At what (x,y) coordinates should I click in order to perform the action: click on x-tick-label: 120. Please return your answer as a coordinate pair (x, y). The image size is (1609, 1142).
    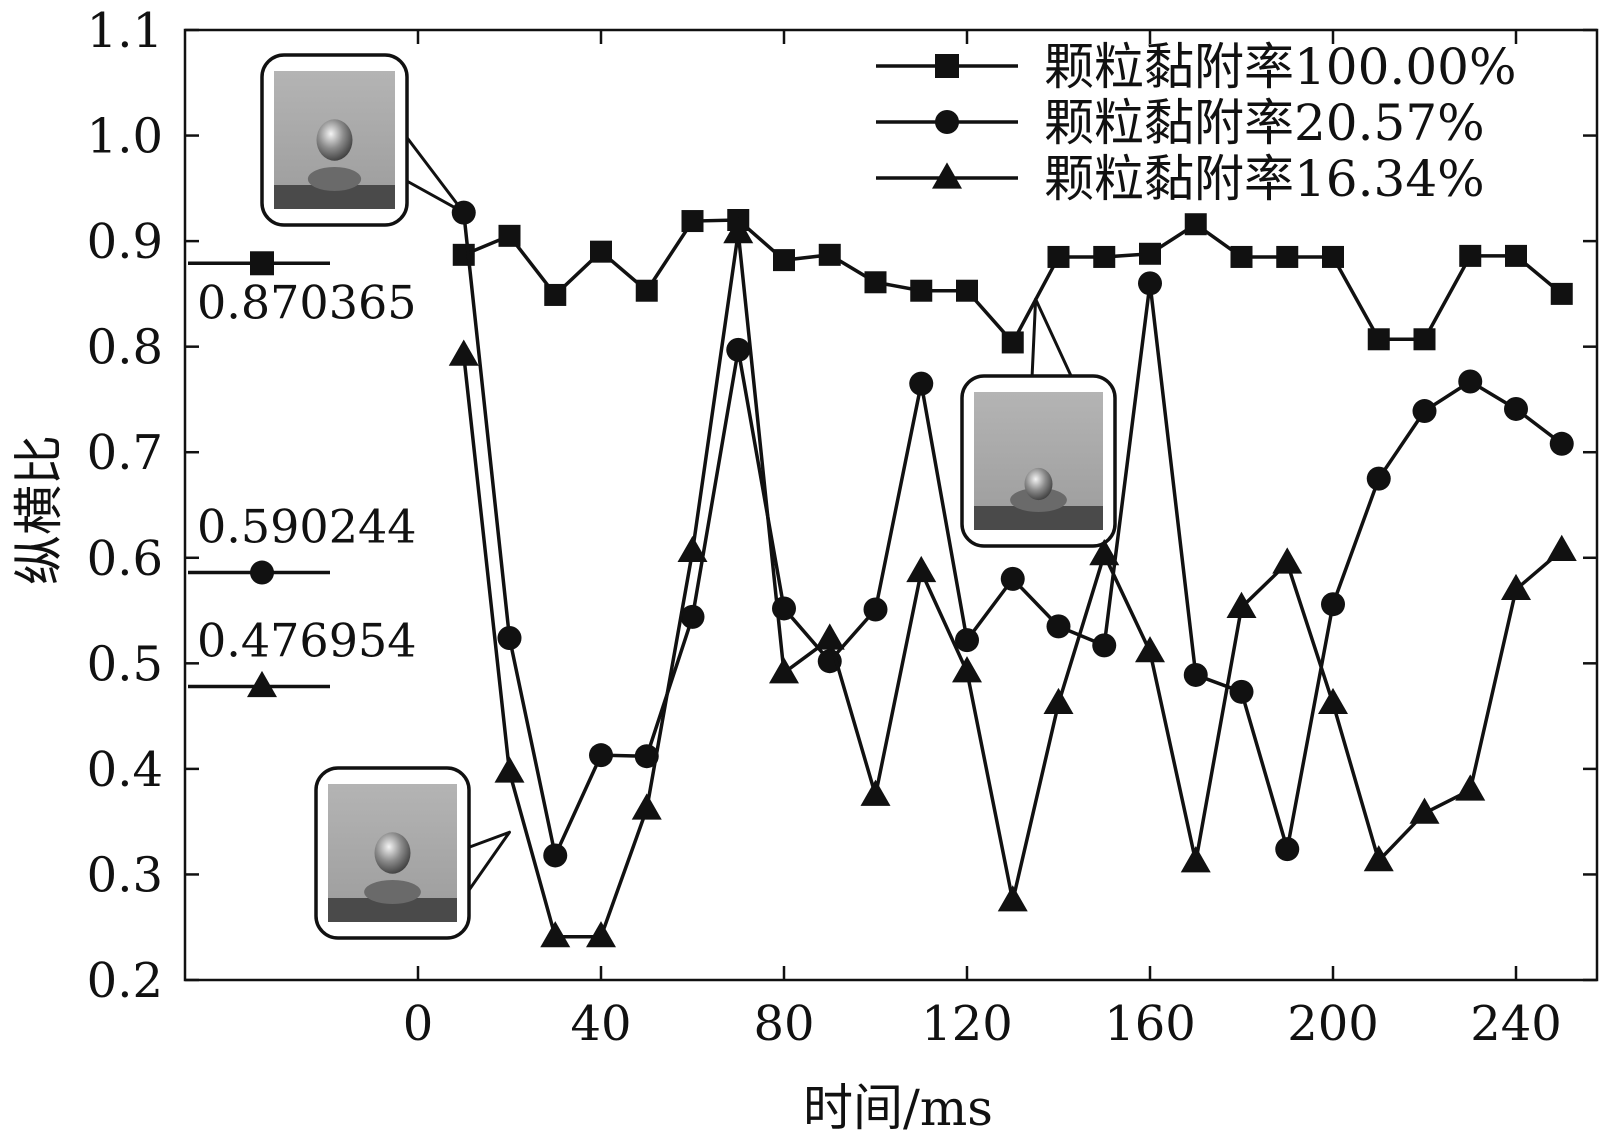
    Looking at the image, I should click on (967, 1024).